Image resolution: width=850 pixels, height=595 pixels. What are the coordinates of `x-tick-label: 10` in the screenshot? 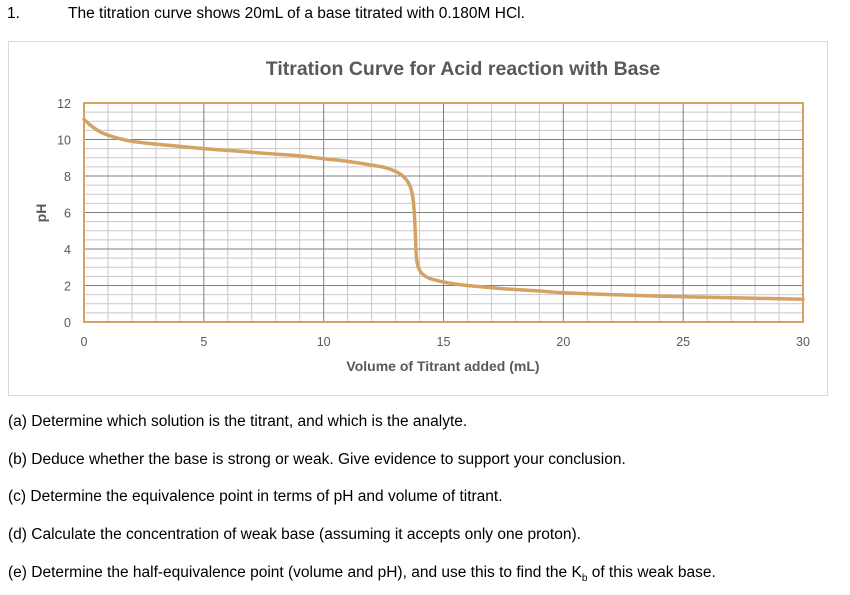 It's located at (324, 342).